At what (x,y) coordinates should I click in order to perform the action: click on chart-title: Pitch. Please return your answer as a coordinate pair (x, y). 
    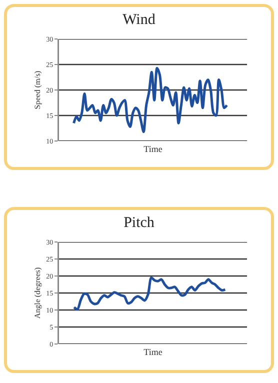
    Looking at the image, I should click on (139, 223).